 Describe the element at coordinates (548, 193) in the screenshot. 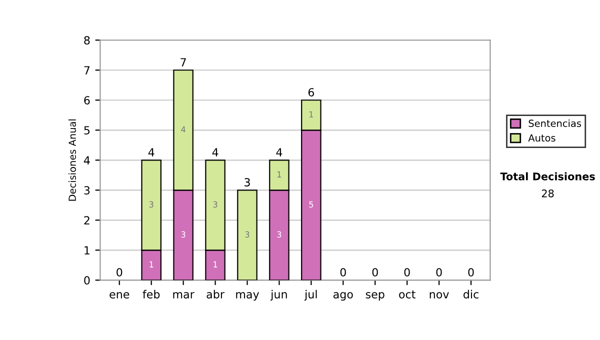

I see `text: 28` at that location.